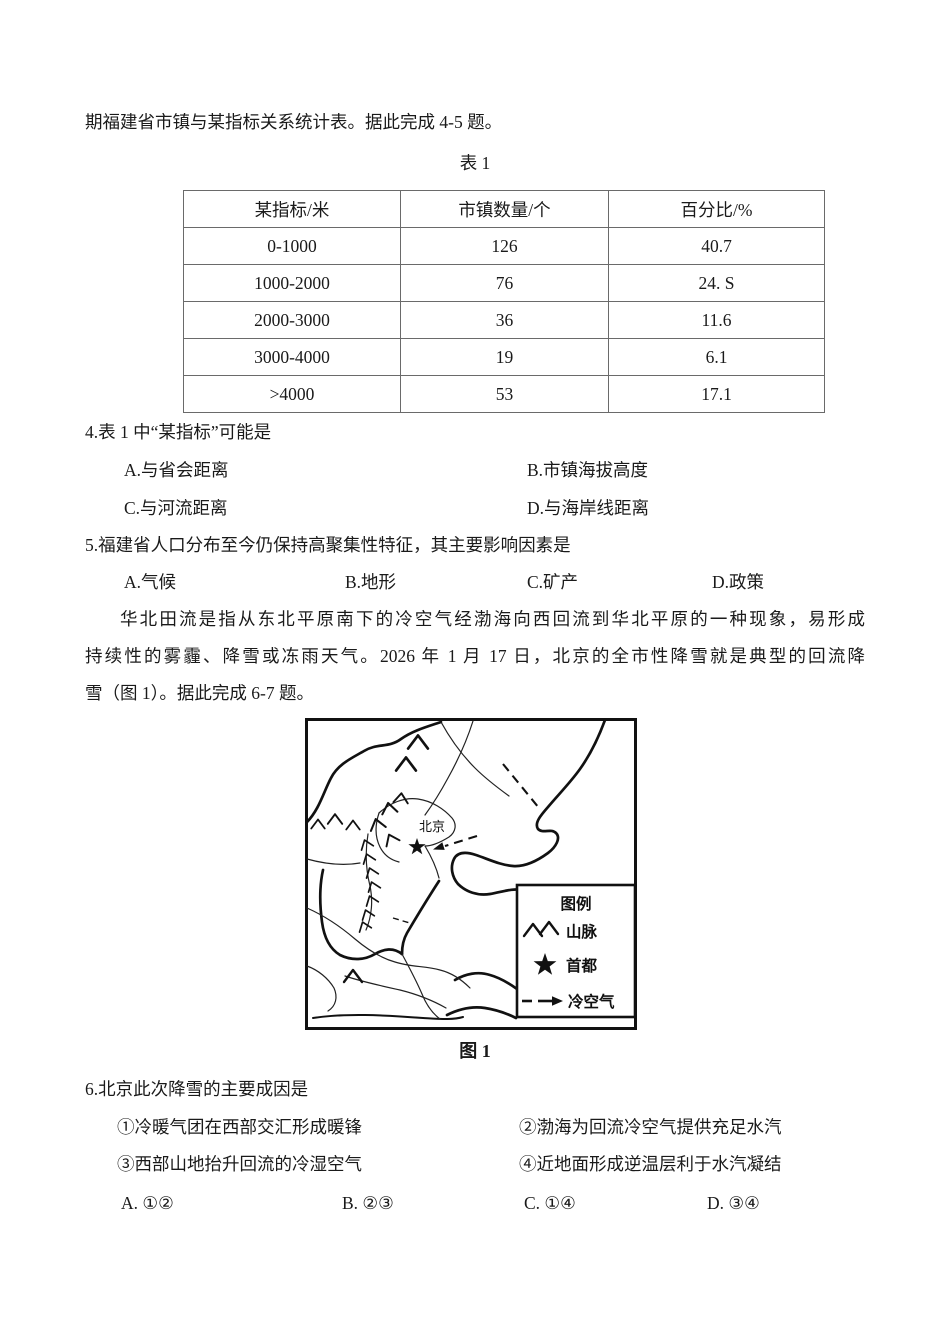 Image resolution: width=950 pixels, height=1343 pixels. I want to click on table-cell: >4000, so click(292, 394).